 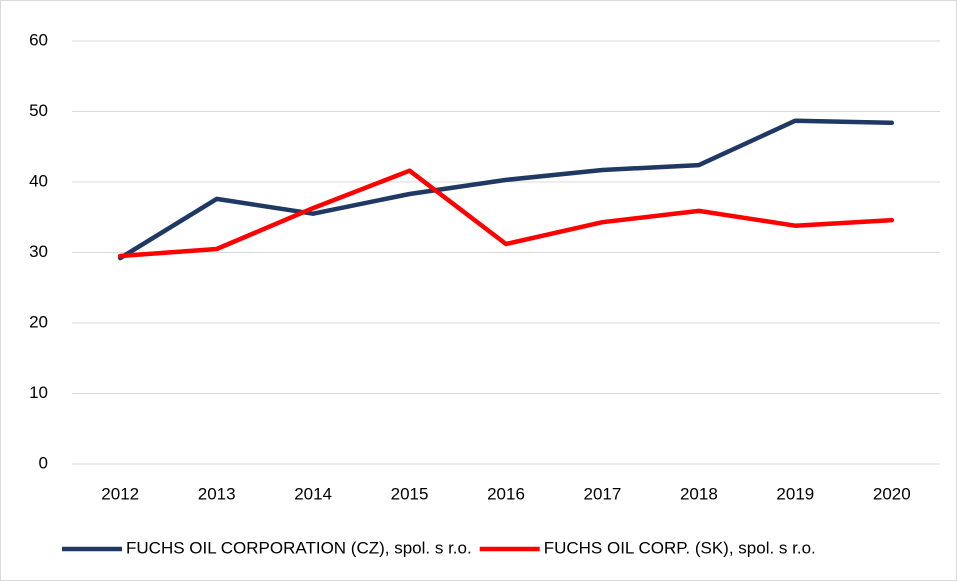 I want to click on y-tick-label: 0, so click(x=43, y=462).